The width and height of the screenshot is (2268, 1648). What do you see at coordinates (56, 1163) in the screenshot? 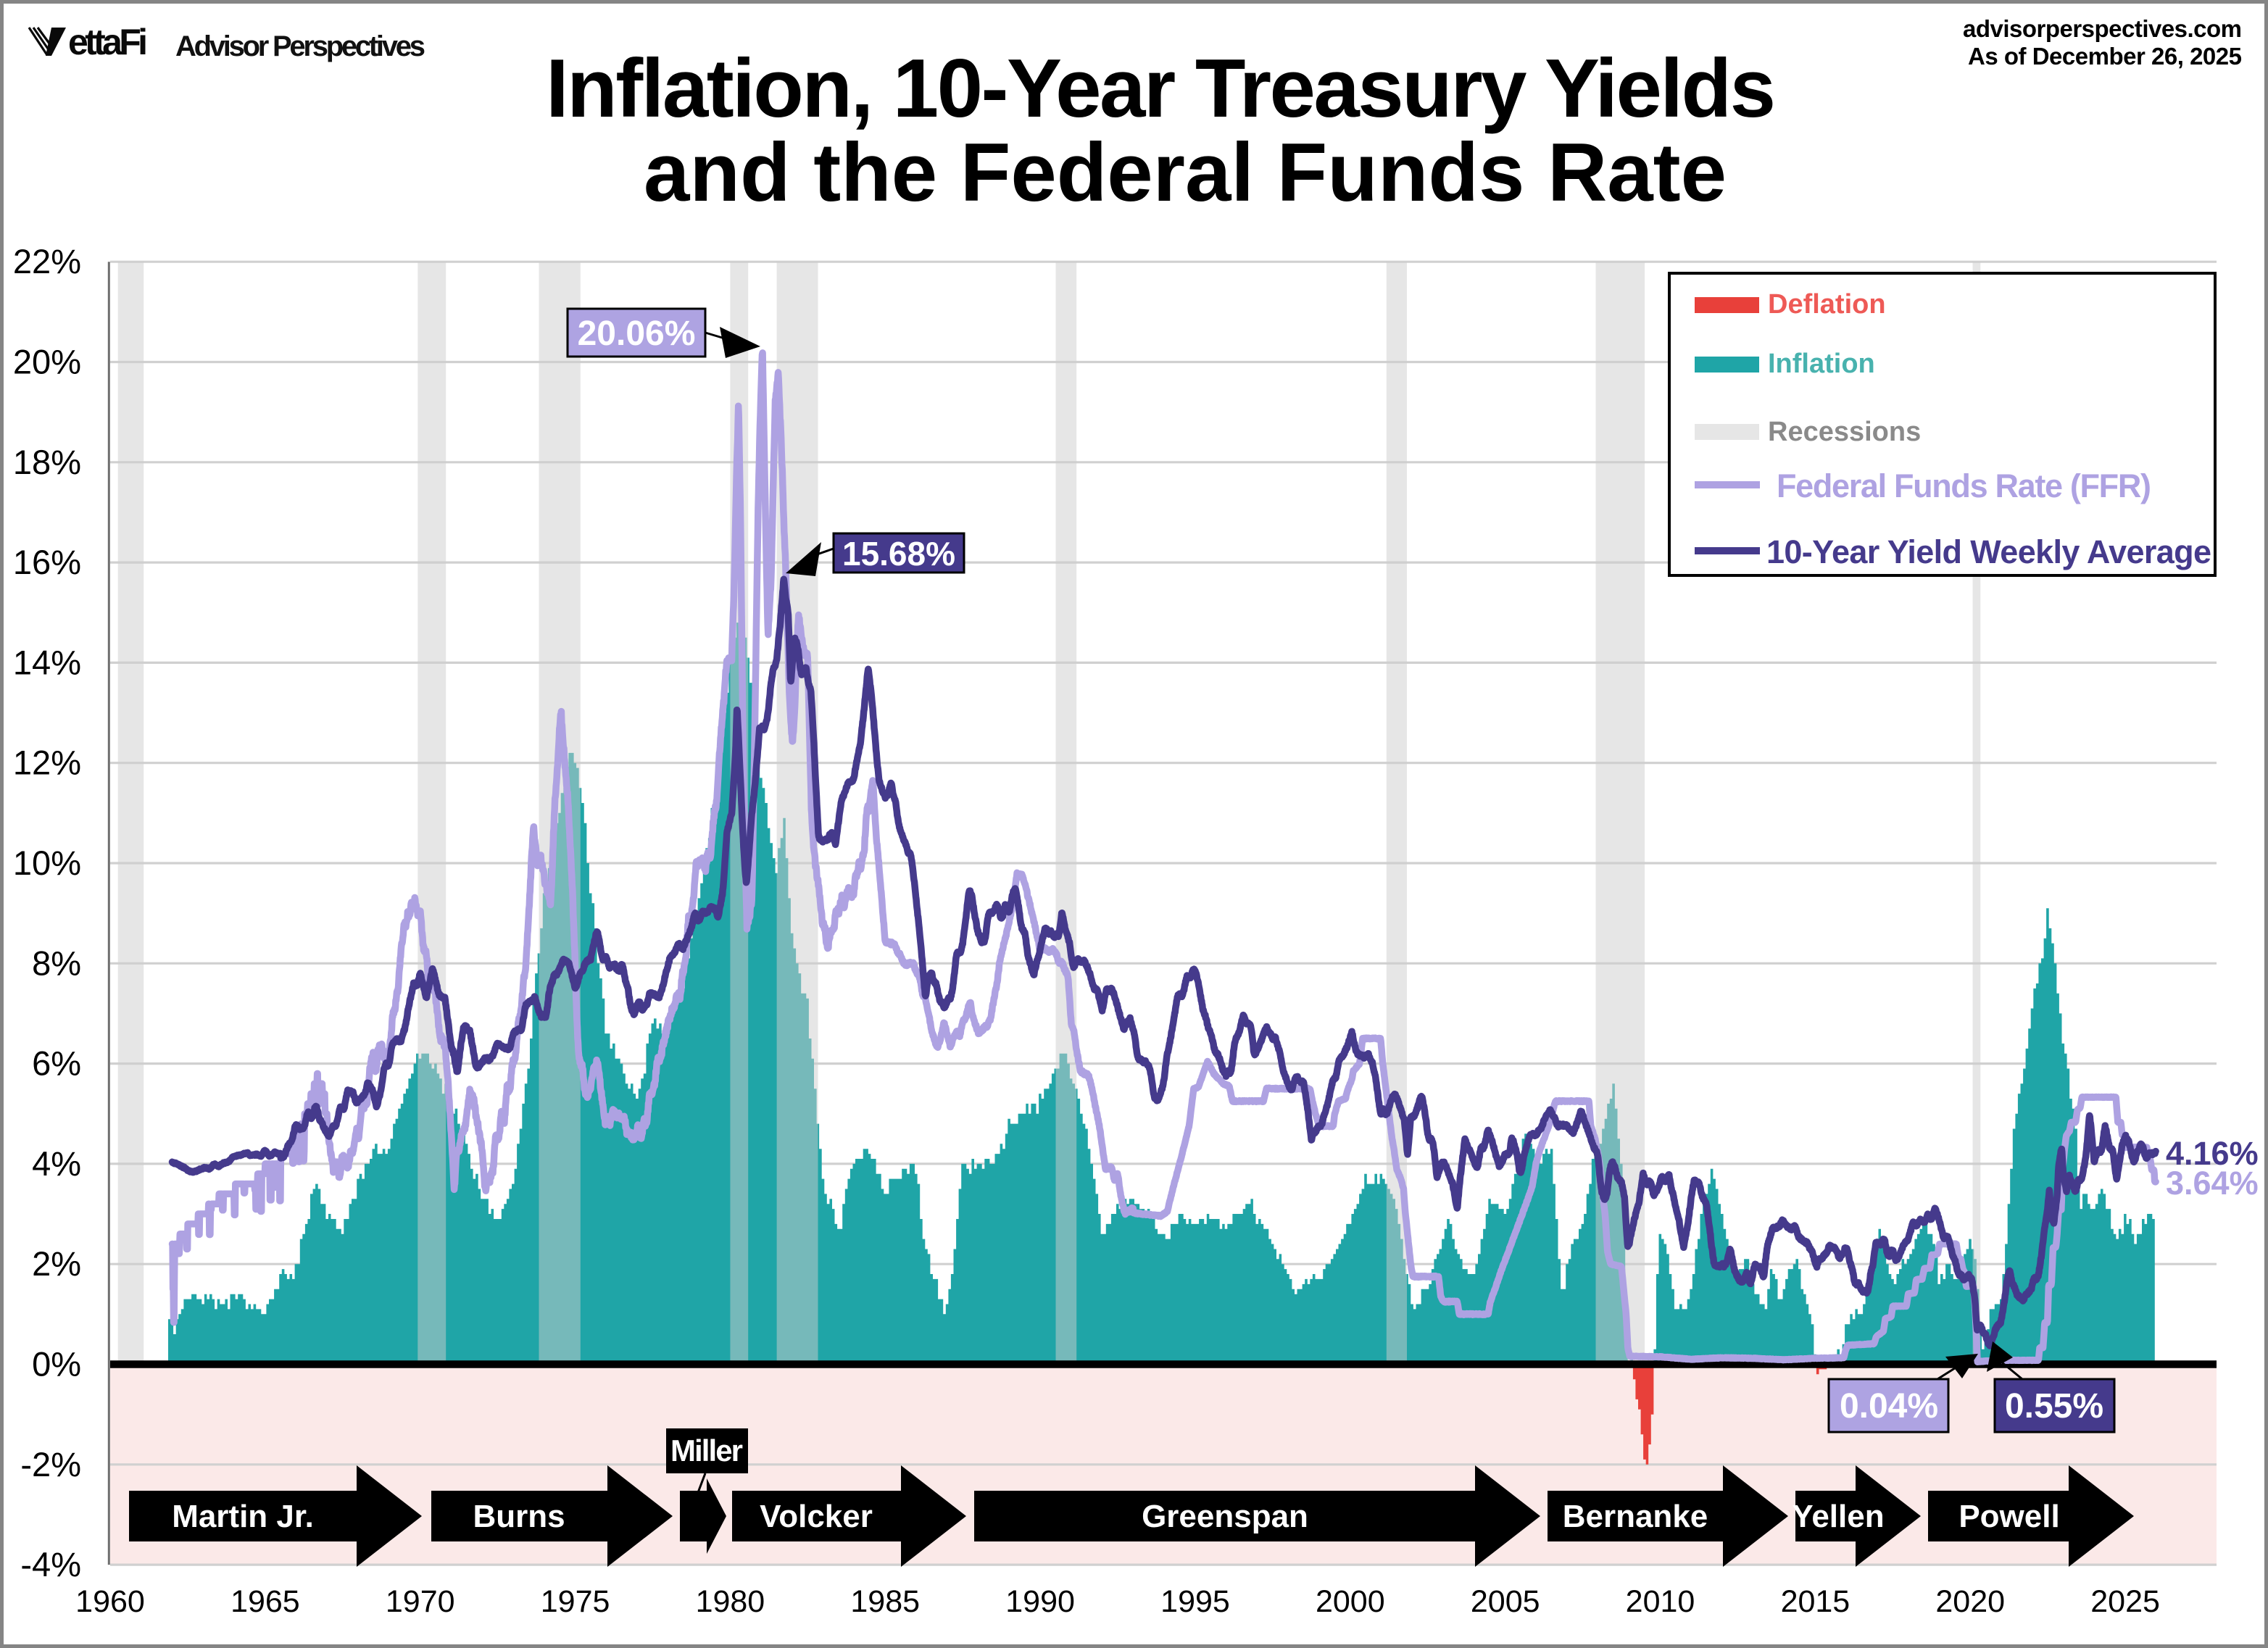
I see `svg-text: 4%` at bounding box center [56, 1163].